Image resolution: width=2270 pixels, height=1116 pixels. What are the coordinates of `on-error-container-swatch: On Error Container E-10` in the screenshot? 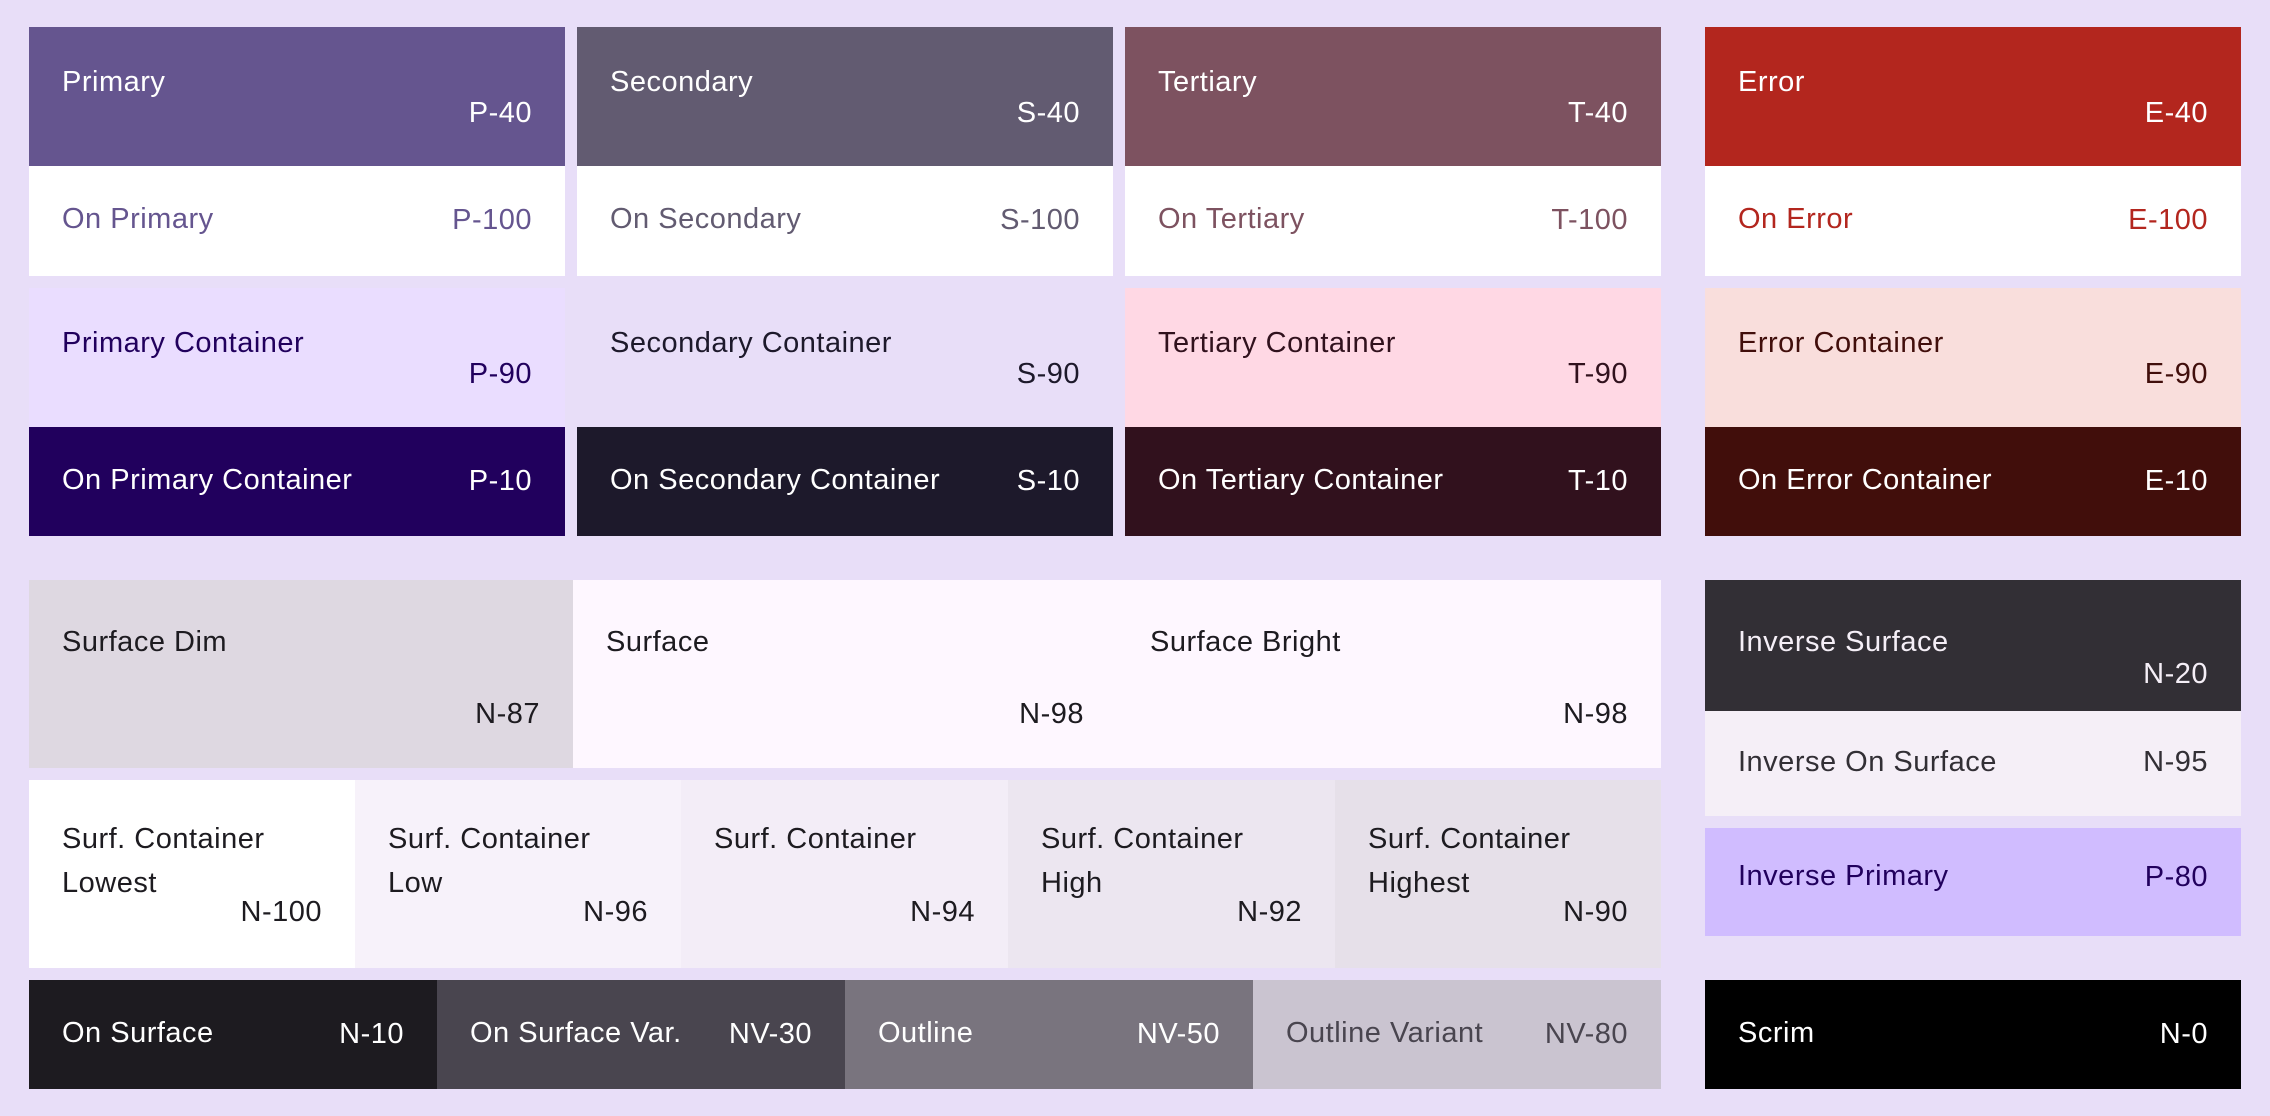 It's located at (1973, 481).